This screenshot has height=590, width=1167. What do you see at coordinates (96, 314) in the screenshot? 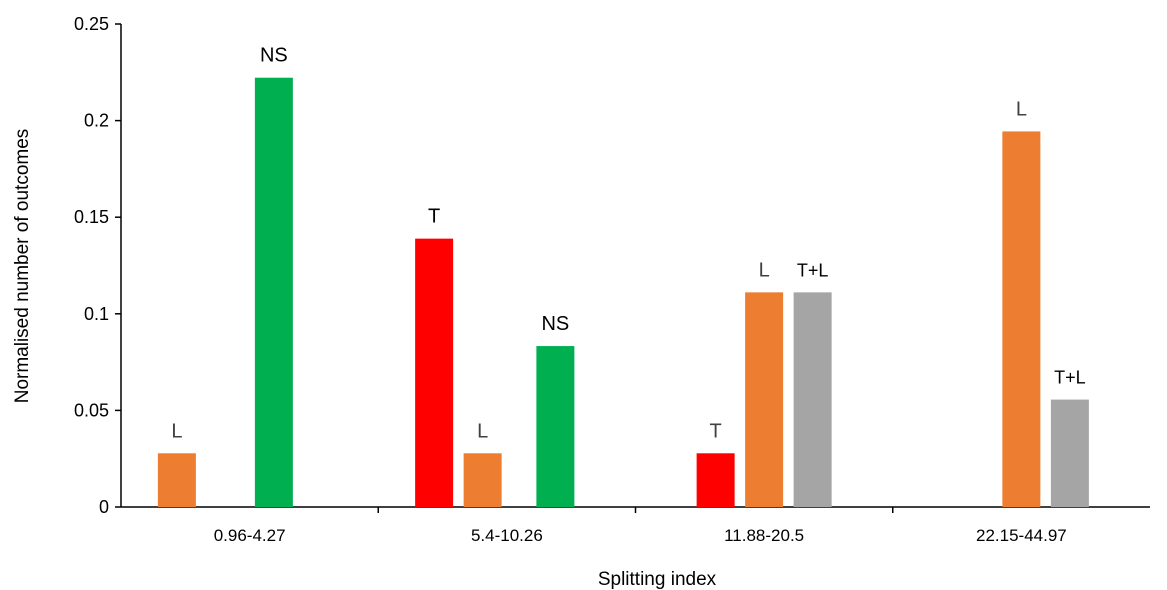
I see `y-tick-label: 0.1` at bounding box center [96, 314].